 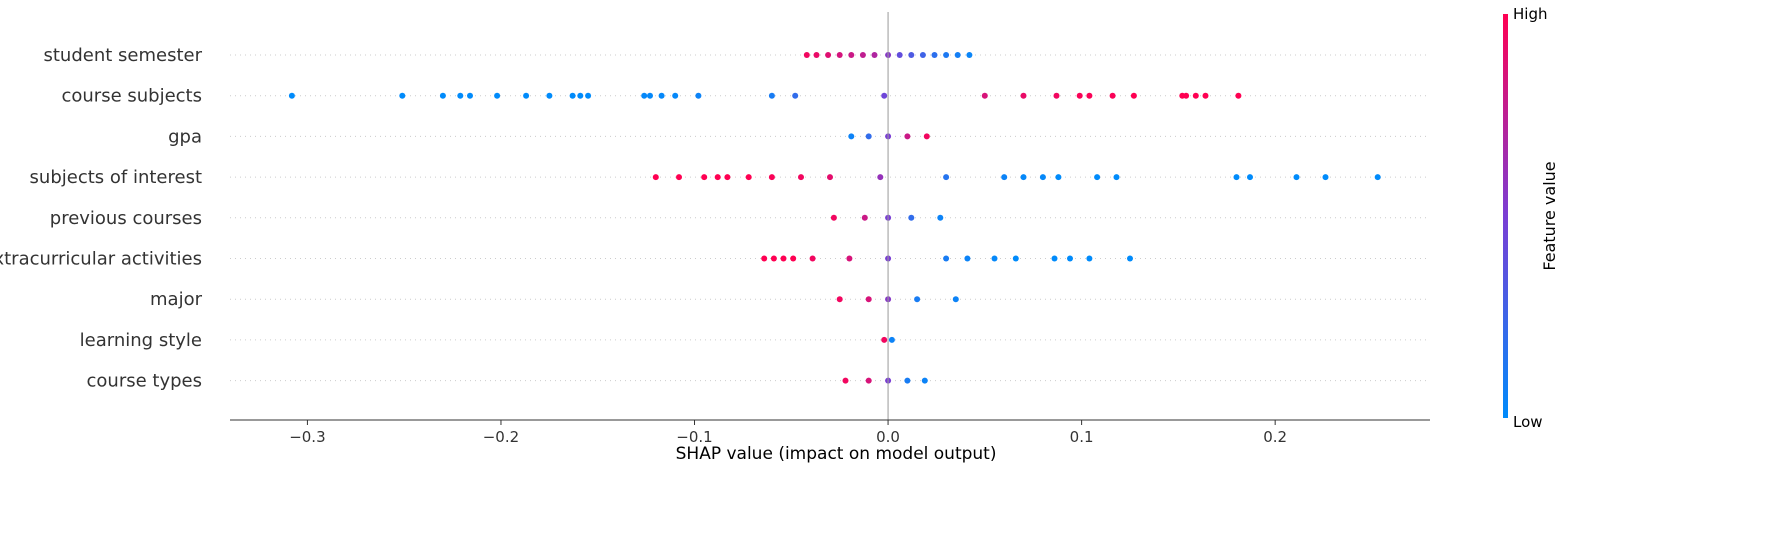 What do you see at coordinates (788, 433) in the screenshot?
I see `x-ticks: −0.3 −0.2 −0.1 0.0 0.1 0.2` at bounding box center [788, 433].